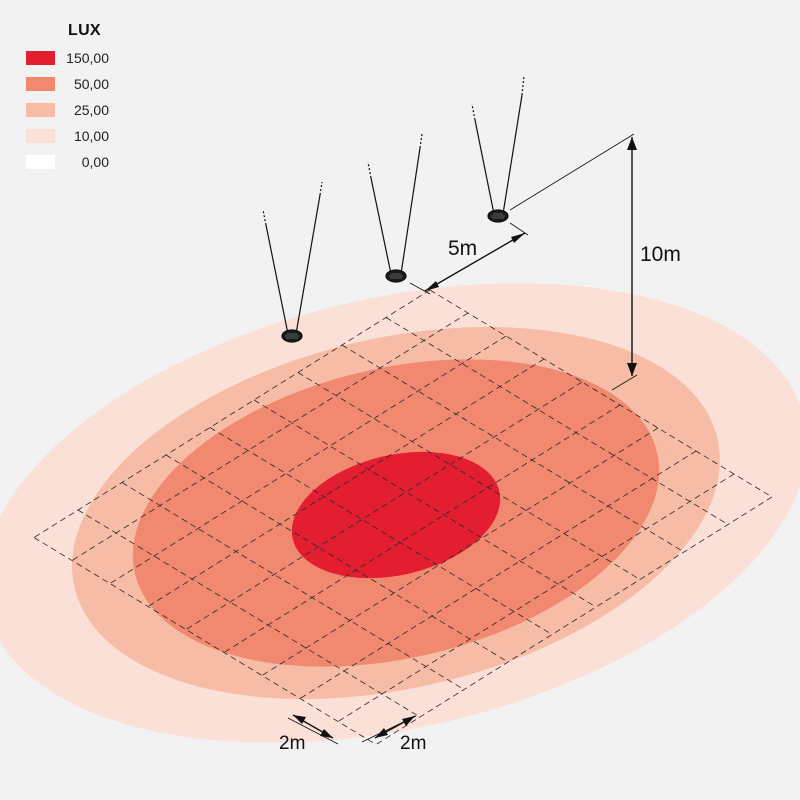 The height and width of the screenshot is (800, 800). What do you see at coordinates (87, 58) in the screenshot?
I see `legend-value: 150,00` at bounding box center [87, 58].